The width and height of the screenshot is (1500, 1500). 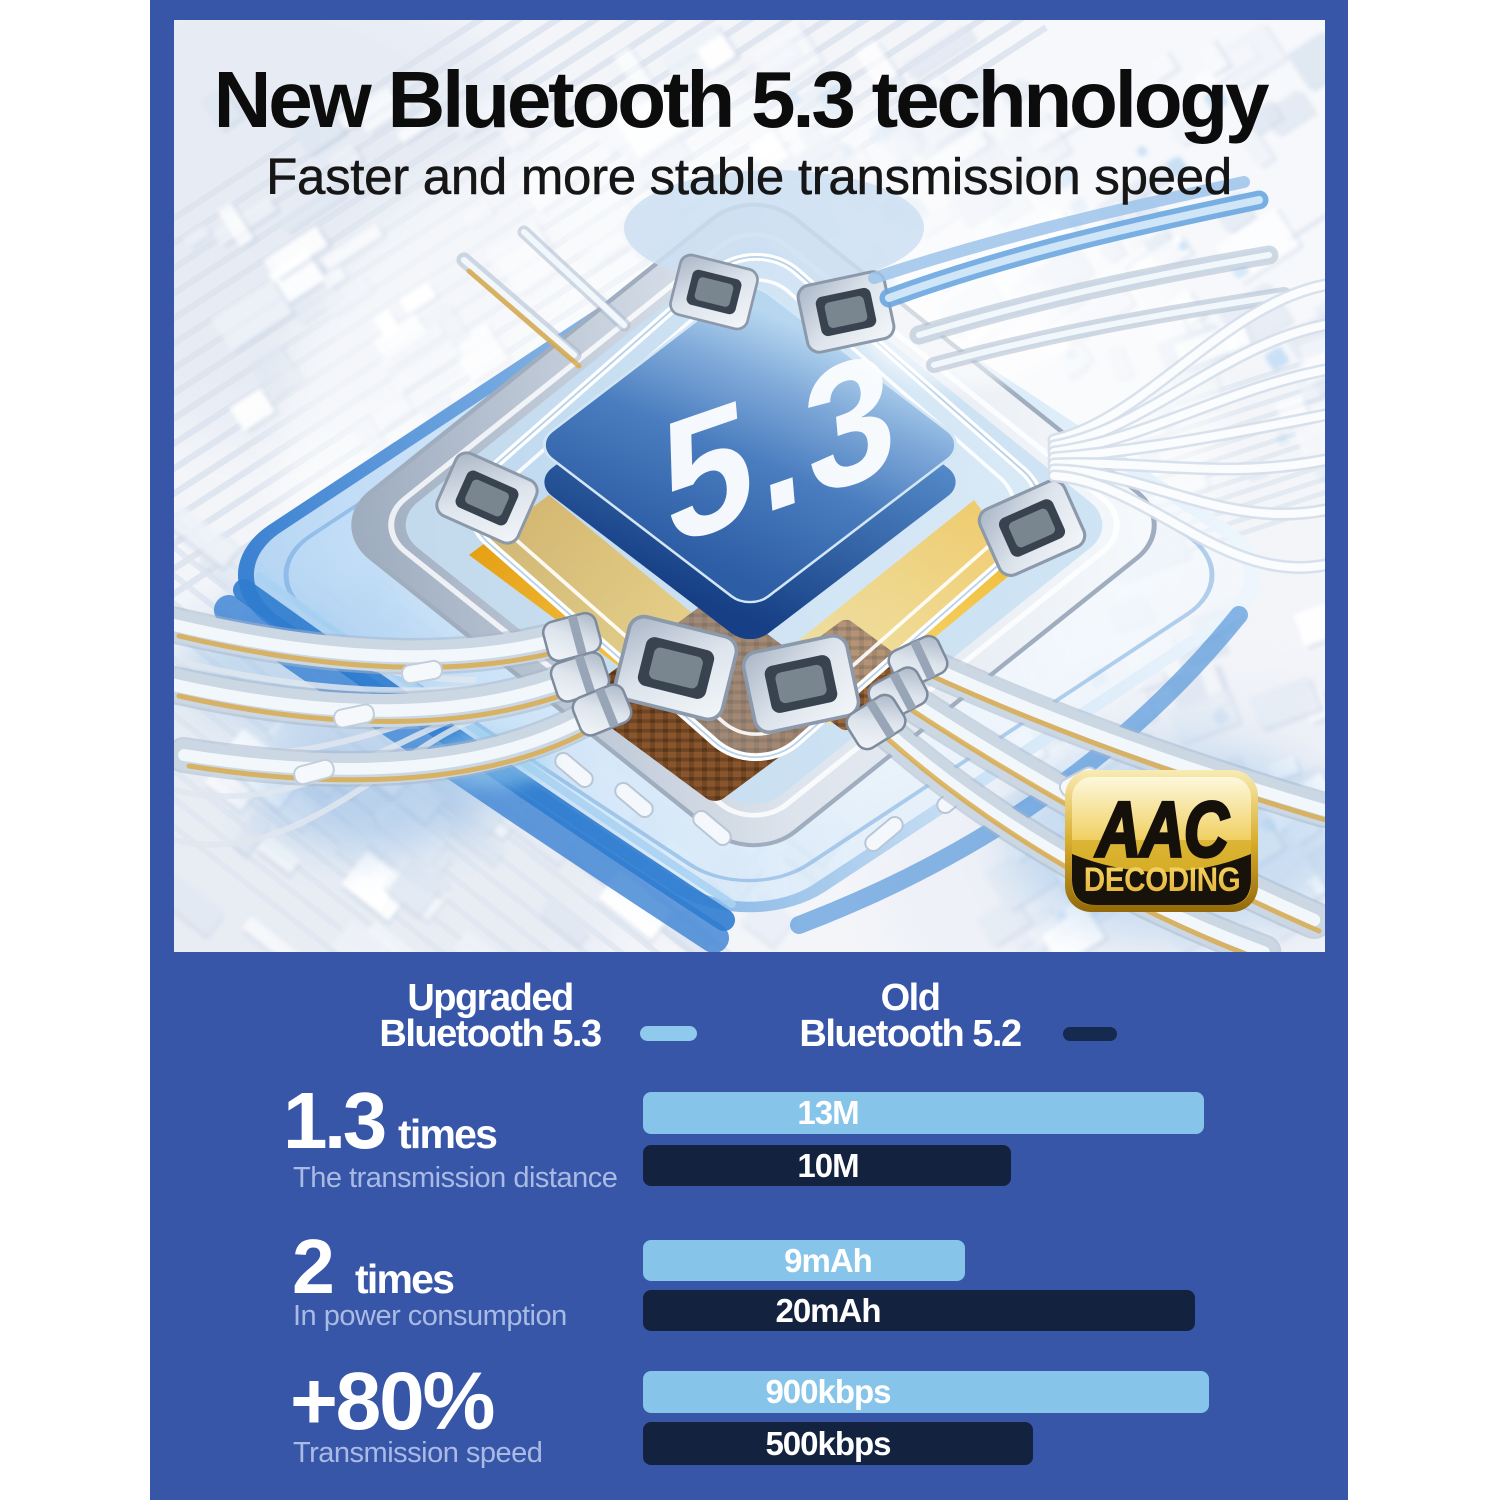 I want to click on svg-text: DECODING, so click(x=1162, y=879).